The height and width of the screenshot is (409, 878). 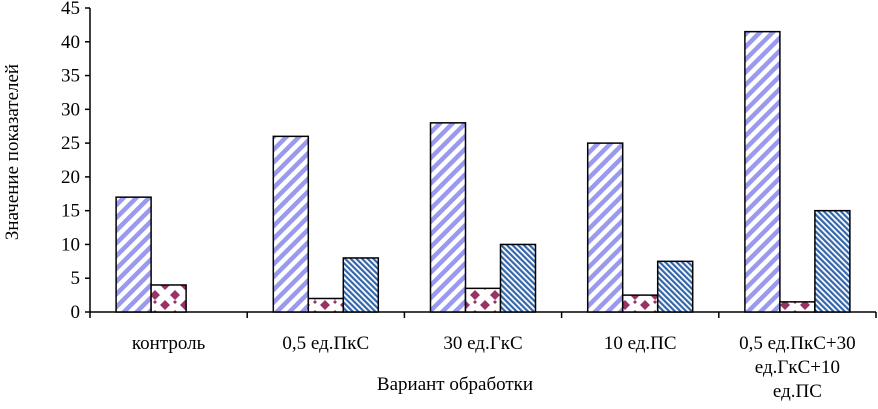 I want to click on x-category-label-line: ед.ГкС+10, so click(x=797, y=367).